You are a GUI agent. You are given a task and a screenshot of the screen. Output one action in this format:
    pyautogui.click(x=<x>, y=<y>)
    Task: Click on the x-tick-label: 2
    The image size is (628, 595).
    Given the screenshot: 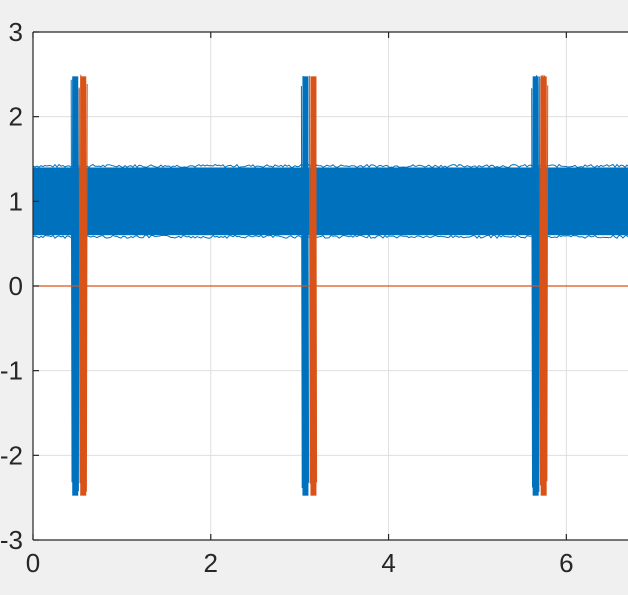 What is the action you would take?
    pyautogui.click(x=211, y=563)
    